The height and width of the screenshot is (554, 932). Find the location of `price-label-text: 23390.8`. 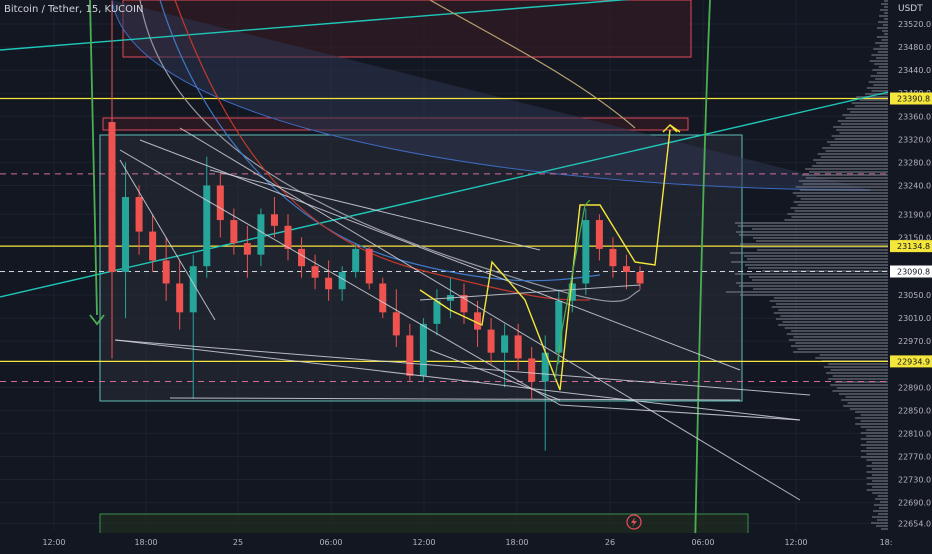

price-label-text: 23390.8 is located at coordinates (913, 99).